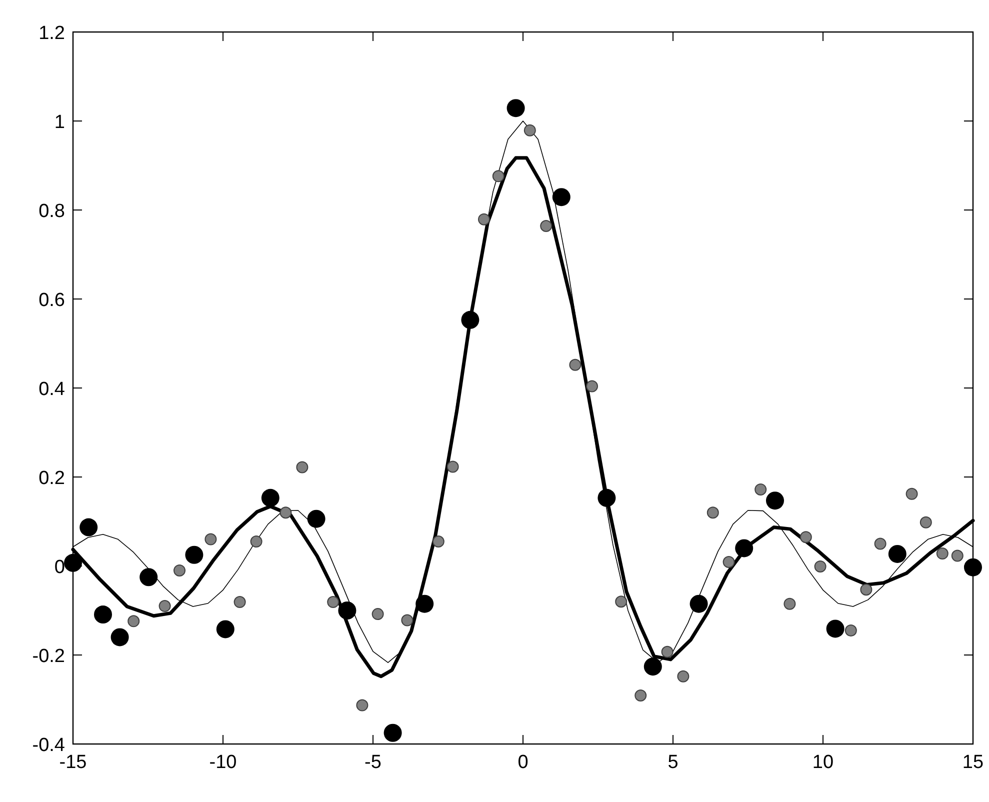  What do you see at coordinates (823, 762) in the screenshot?
I see `x-tick-label: 10` at bounding box center [823, 762].